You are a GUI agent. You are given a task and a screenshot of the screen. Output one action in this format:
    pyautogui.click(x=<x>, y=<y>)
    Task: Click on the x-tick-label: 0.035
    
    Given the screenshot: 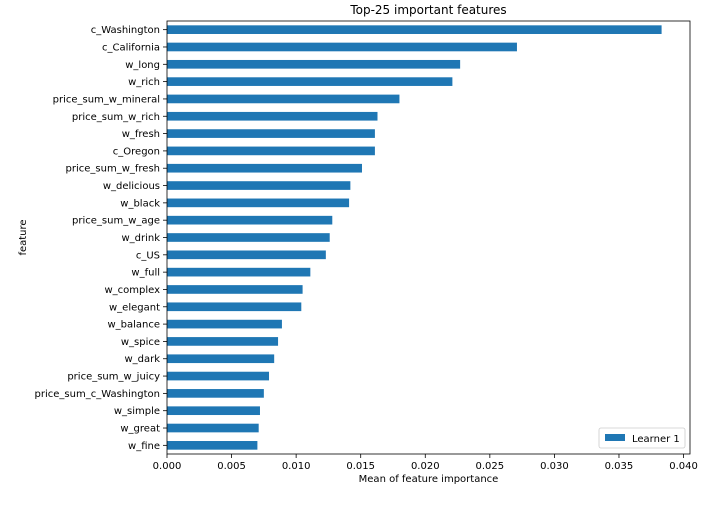 What is the action you would take?
    pyautogui.click(x=619, y=466)
    